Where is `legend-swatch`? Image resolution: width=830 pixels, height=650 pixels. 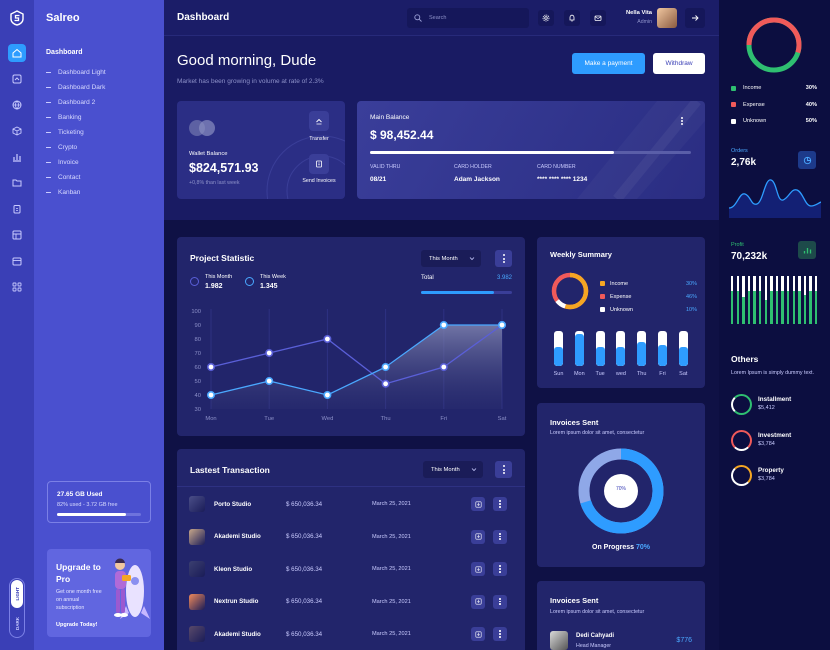
legend-swatch is located at coordinates (602, 309).